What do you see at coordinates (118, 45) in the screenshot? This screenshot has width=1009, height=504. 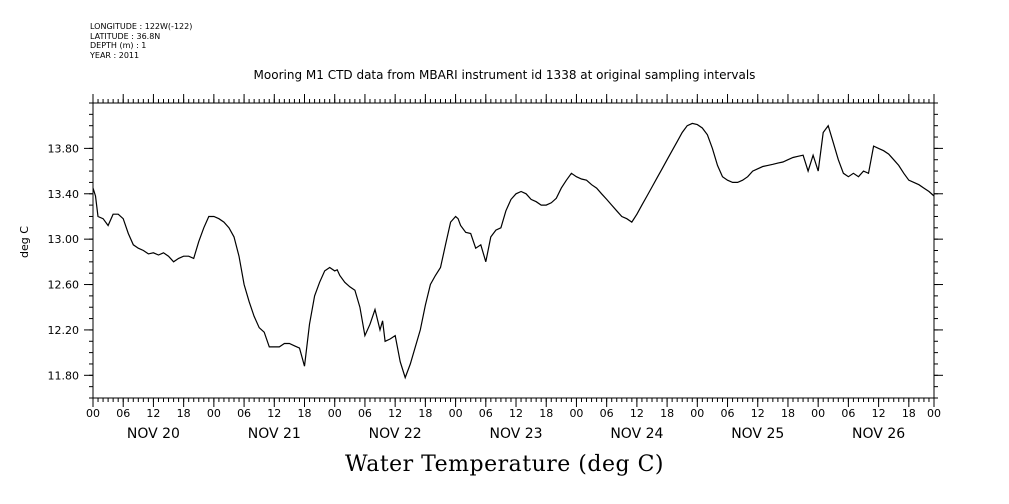 I see `depth-label: DEPTH (m) : 1` at bounding box center [118, 45].